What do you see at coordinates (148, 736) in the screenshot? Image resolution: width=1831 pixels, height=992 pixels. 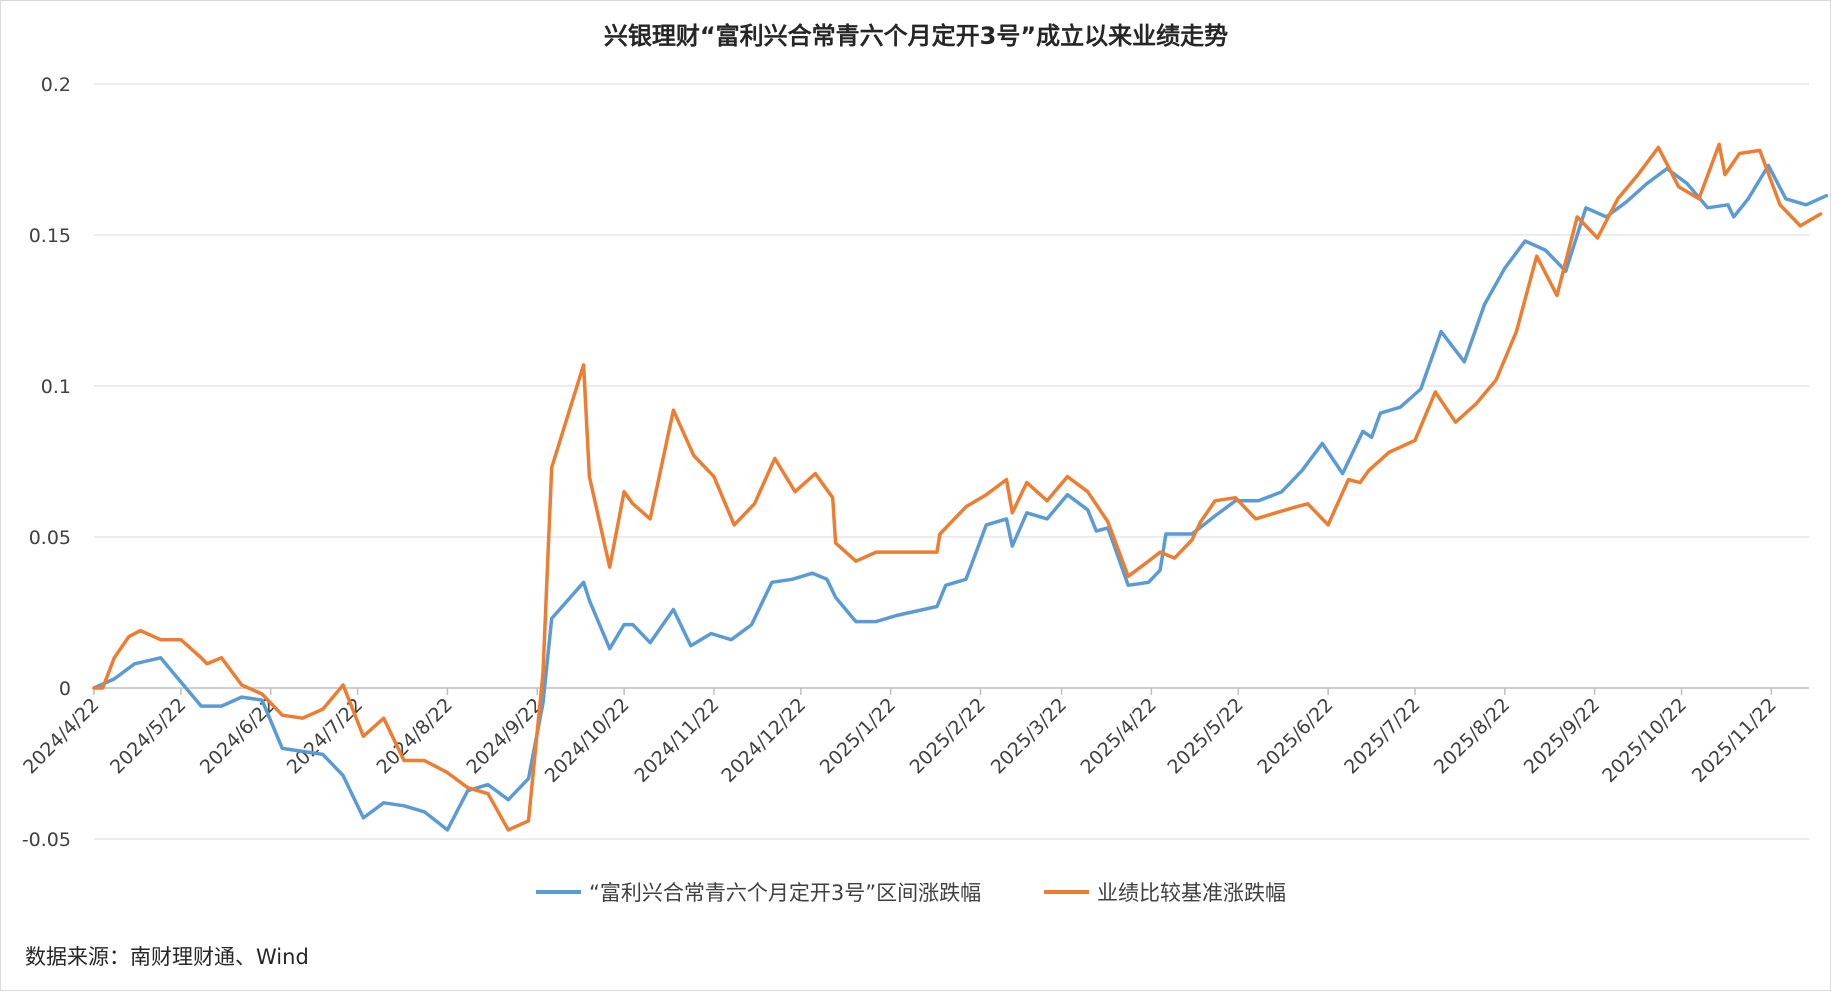 I see `x-tick-label: 2024/5/22` at bounding box center [148, 736].